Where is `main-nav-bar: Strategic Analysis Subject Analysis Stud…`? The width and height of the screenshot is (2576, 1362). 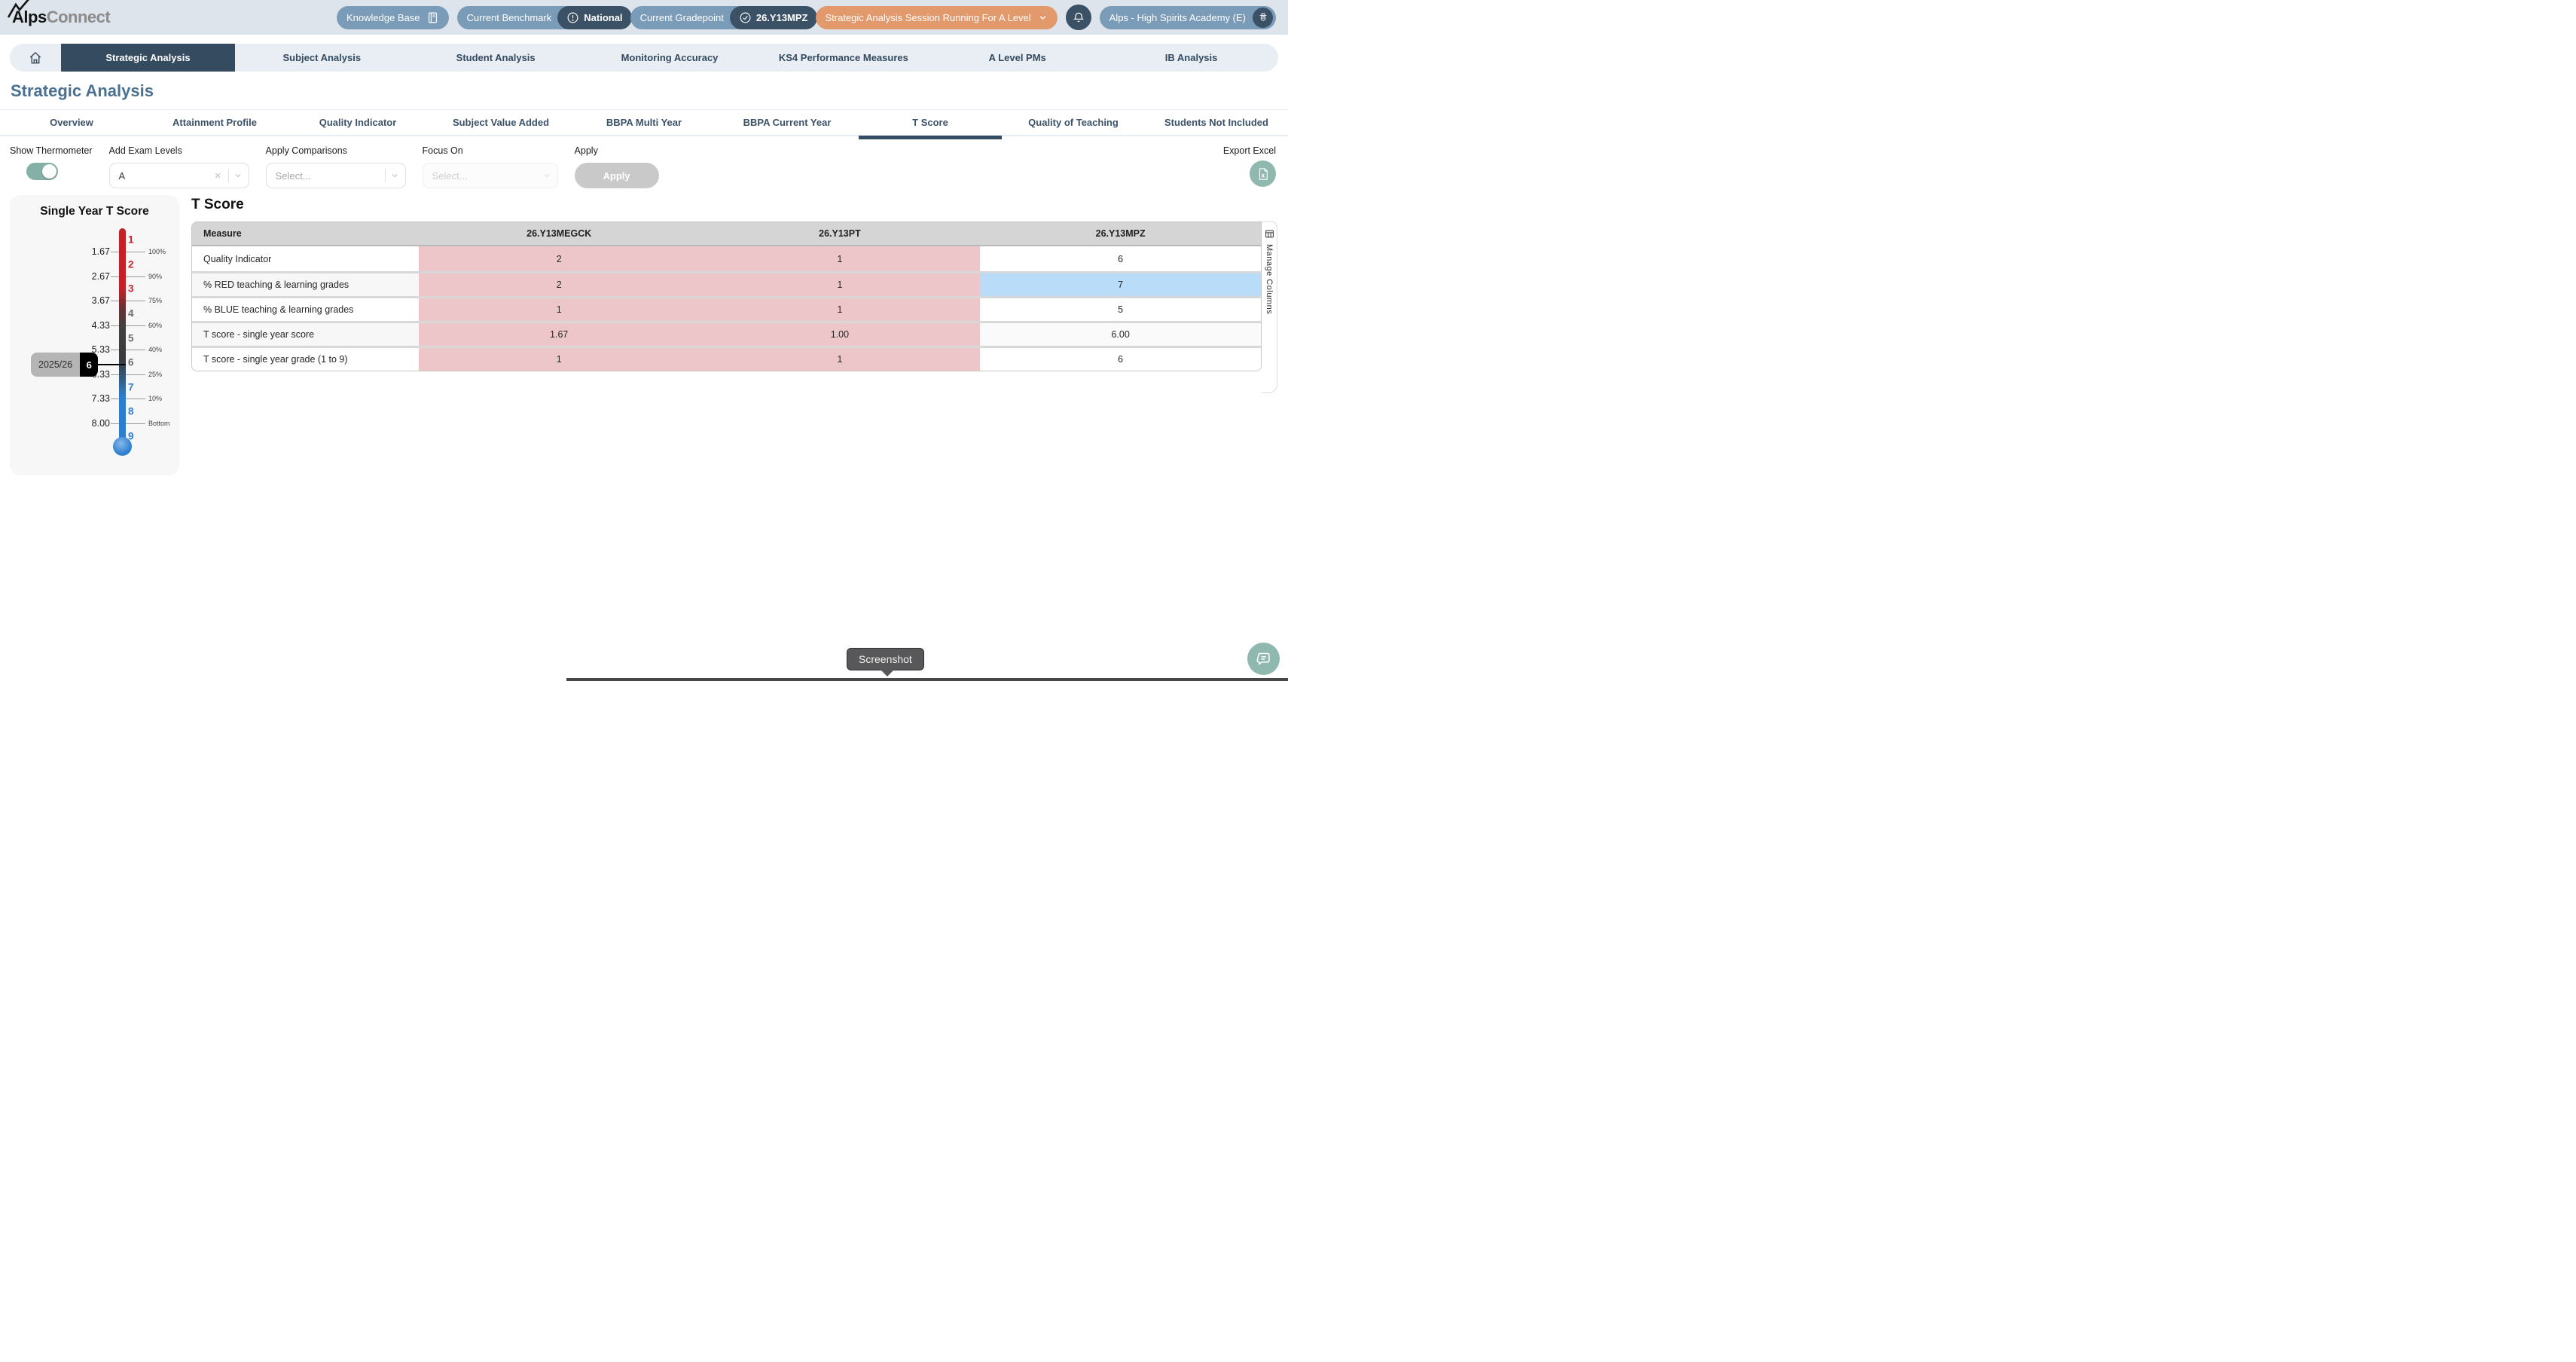
main-nav-bar: Strategic Analysis Subject Analysis Stud… is located at coordinates (644, 58).